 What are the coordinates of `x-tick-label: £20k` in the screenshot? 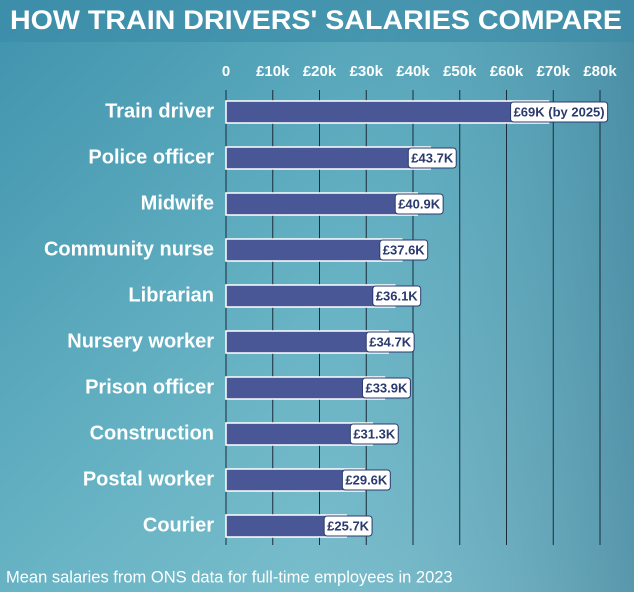 It's located at (320, 71).